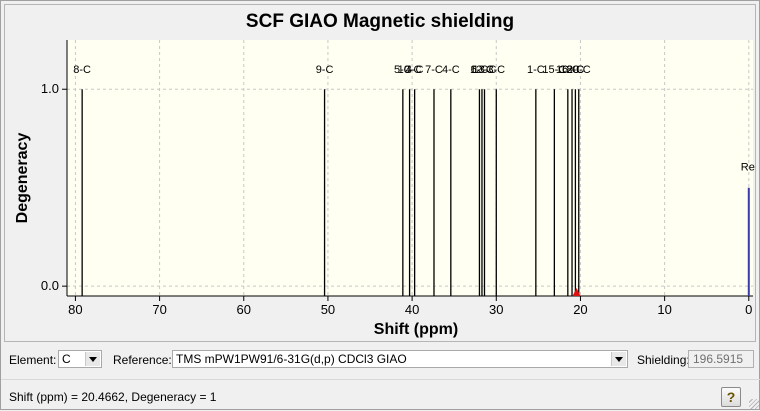 The image size is (760, 411). I want to click on help-button: ?, so click(731, 397).